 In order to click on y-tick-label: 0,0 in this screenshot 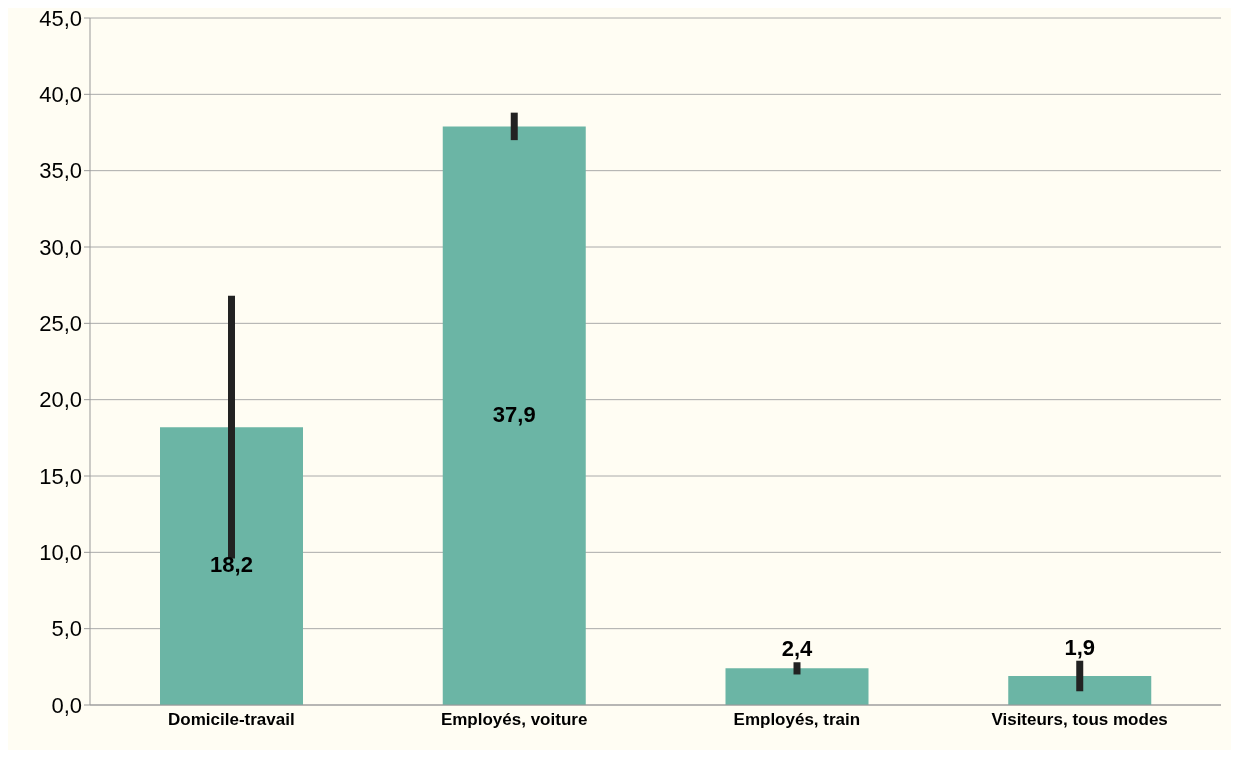, I will do `click(66, 705)`.